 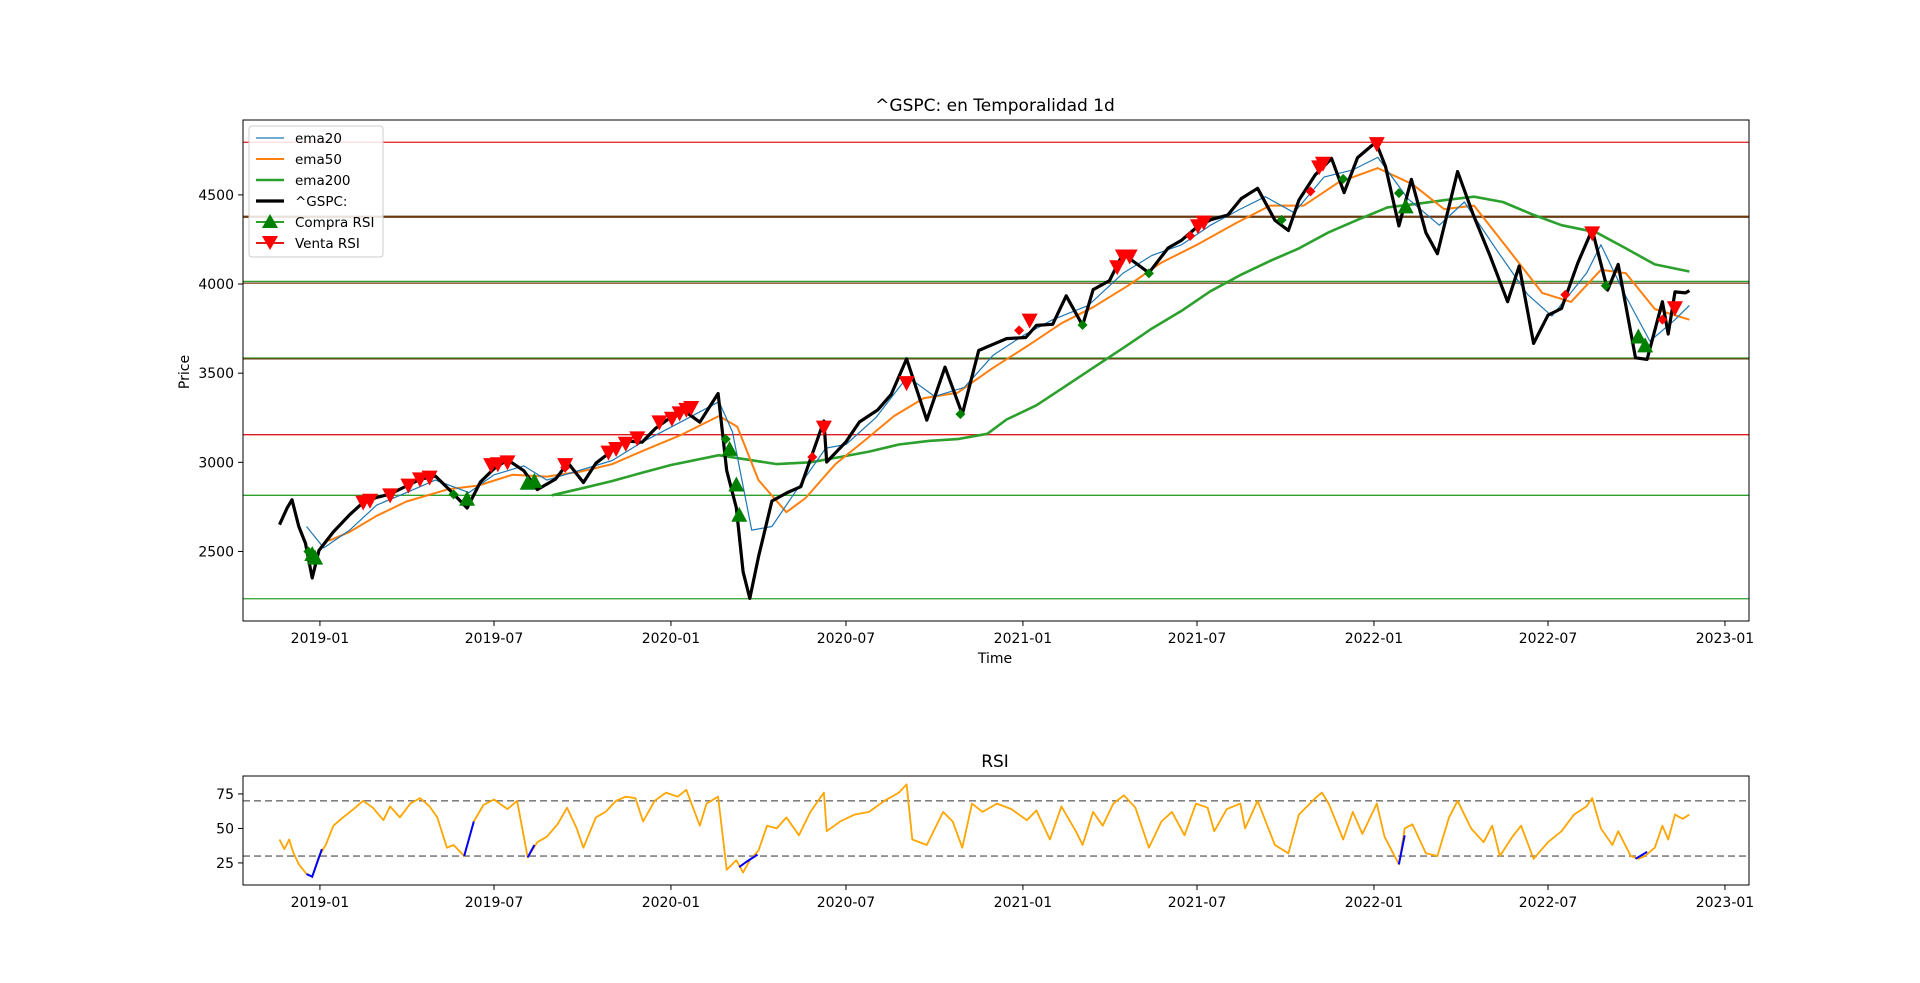 I want to click on legend-label-ema50: ema50, so click(x=318, y=160).